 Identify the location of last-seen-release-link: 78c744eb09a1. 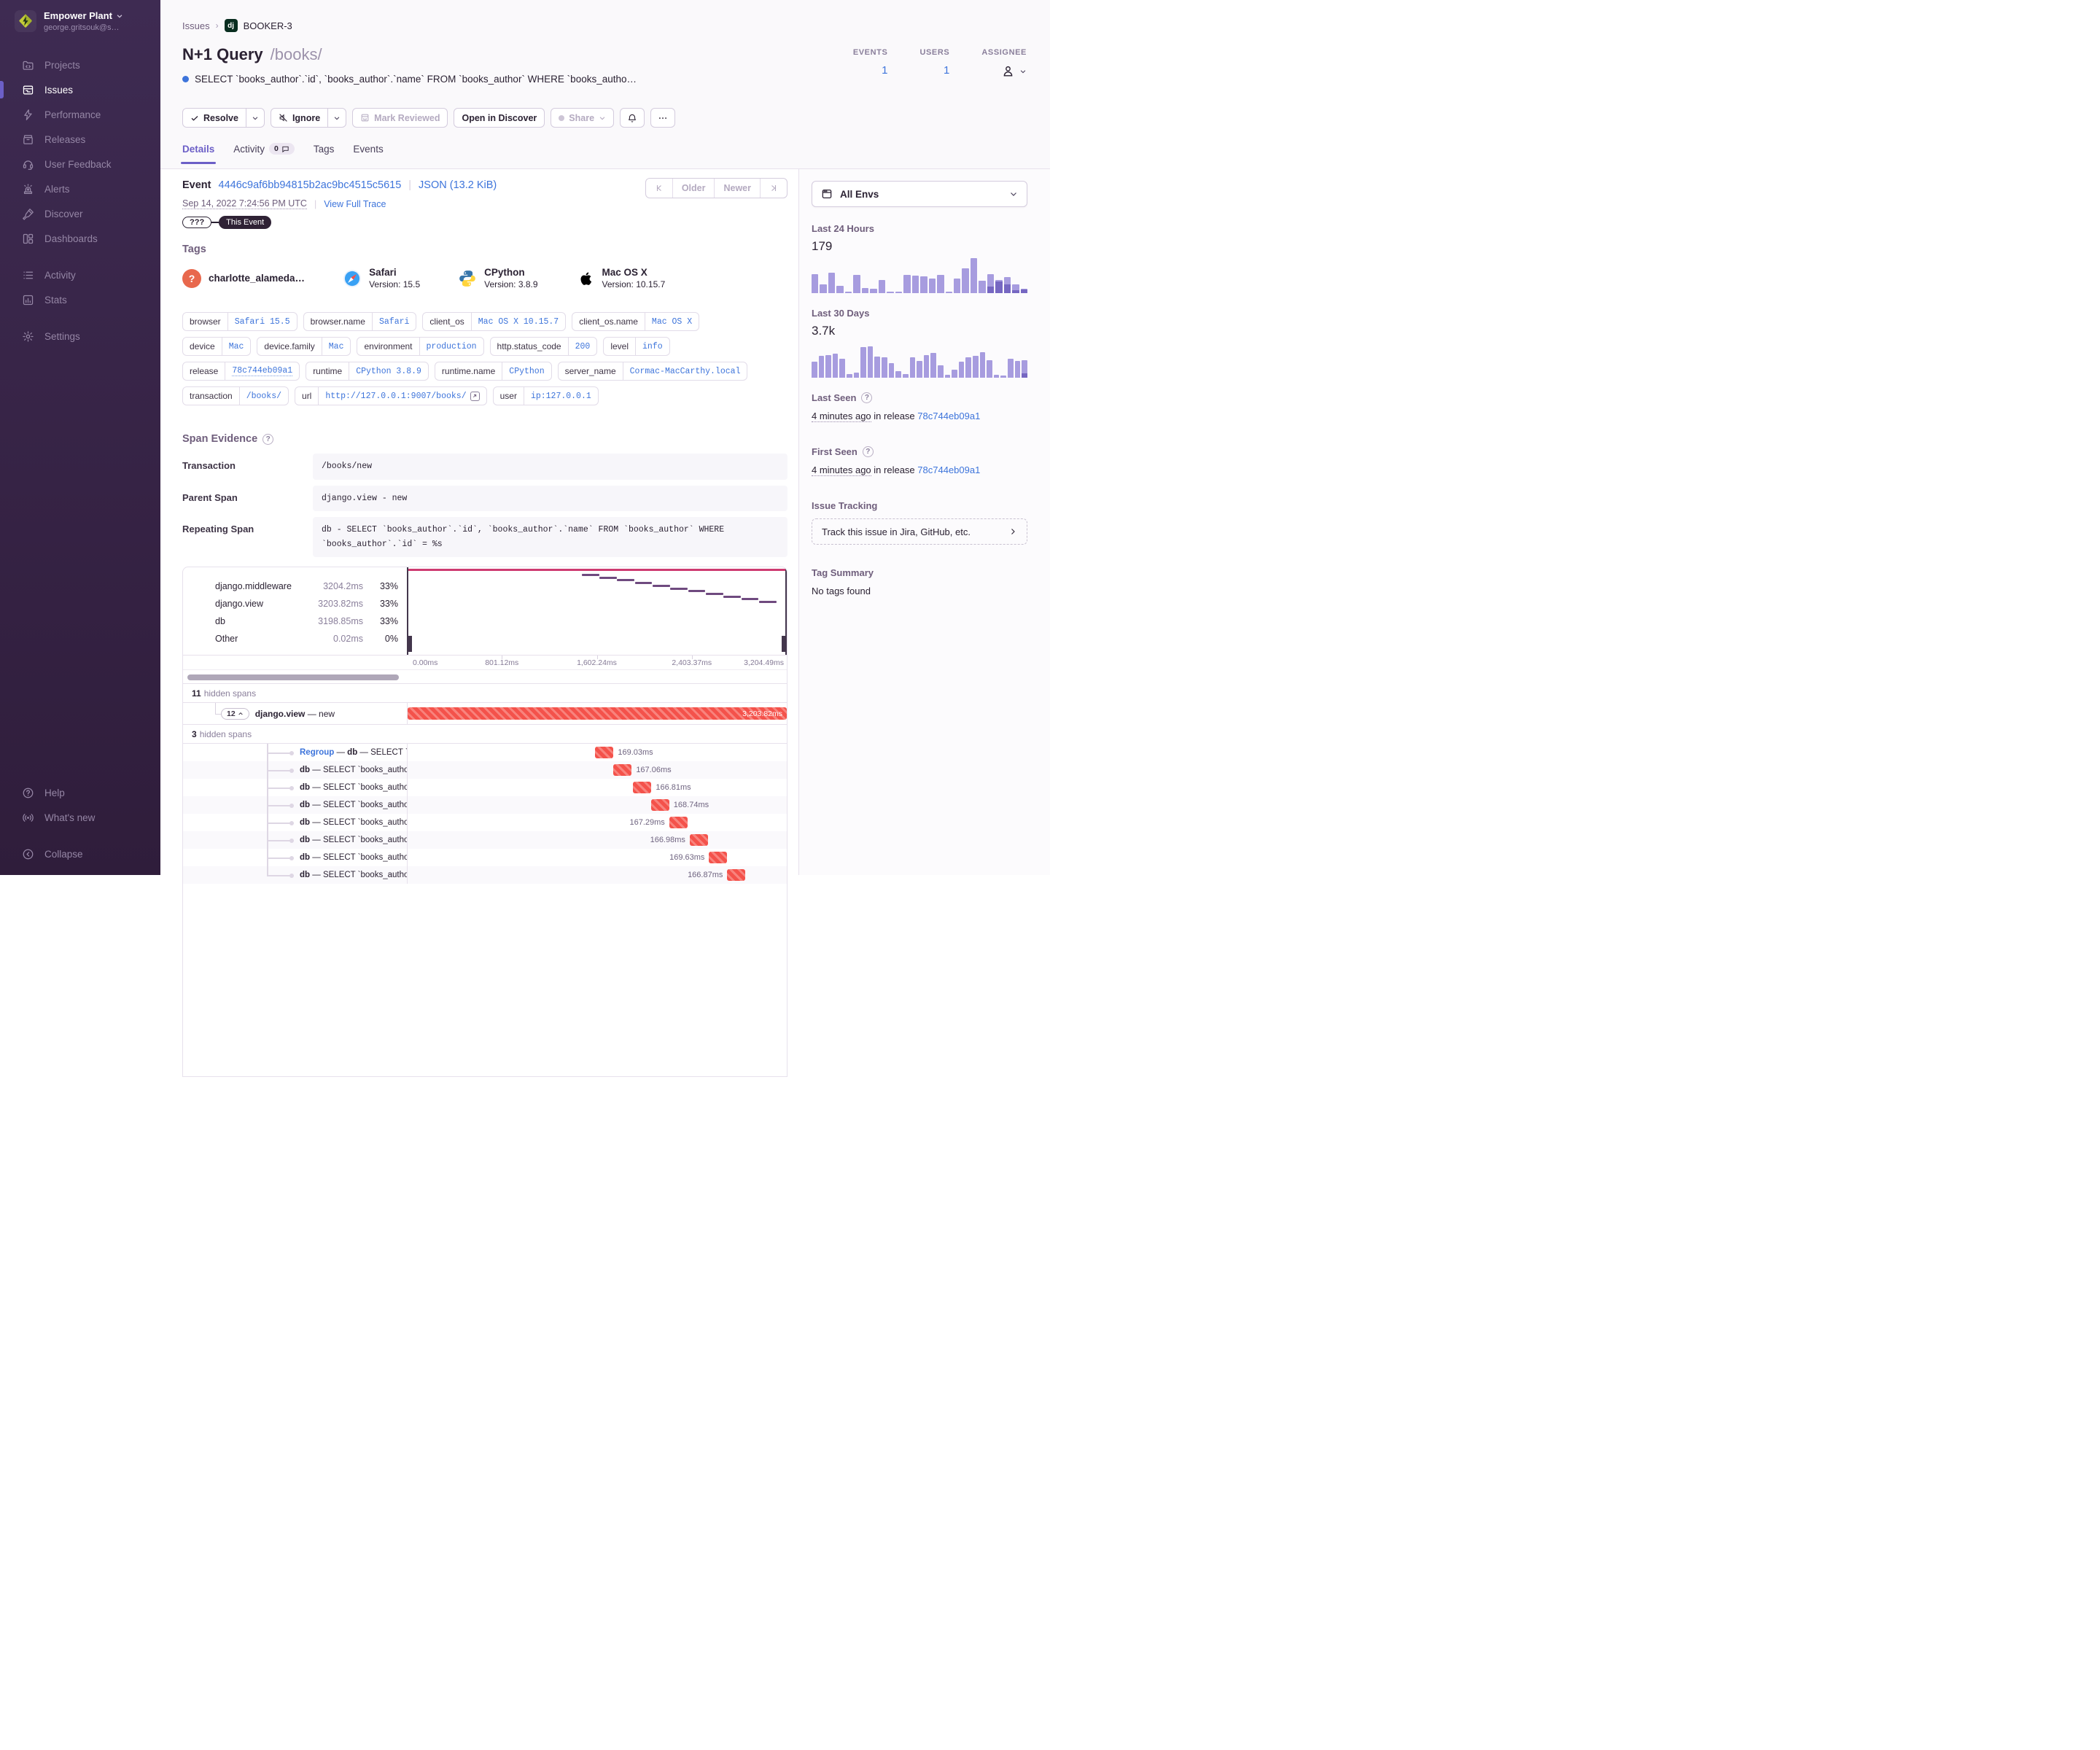
(949, 416).